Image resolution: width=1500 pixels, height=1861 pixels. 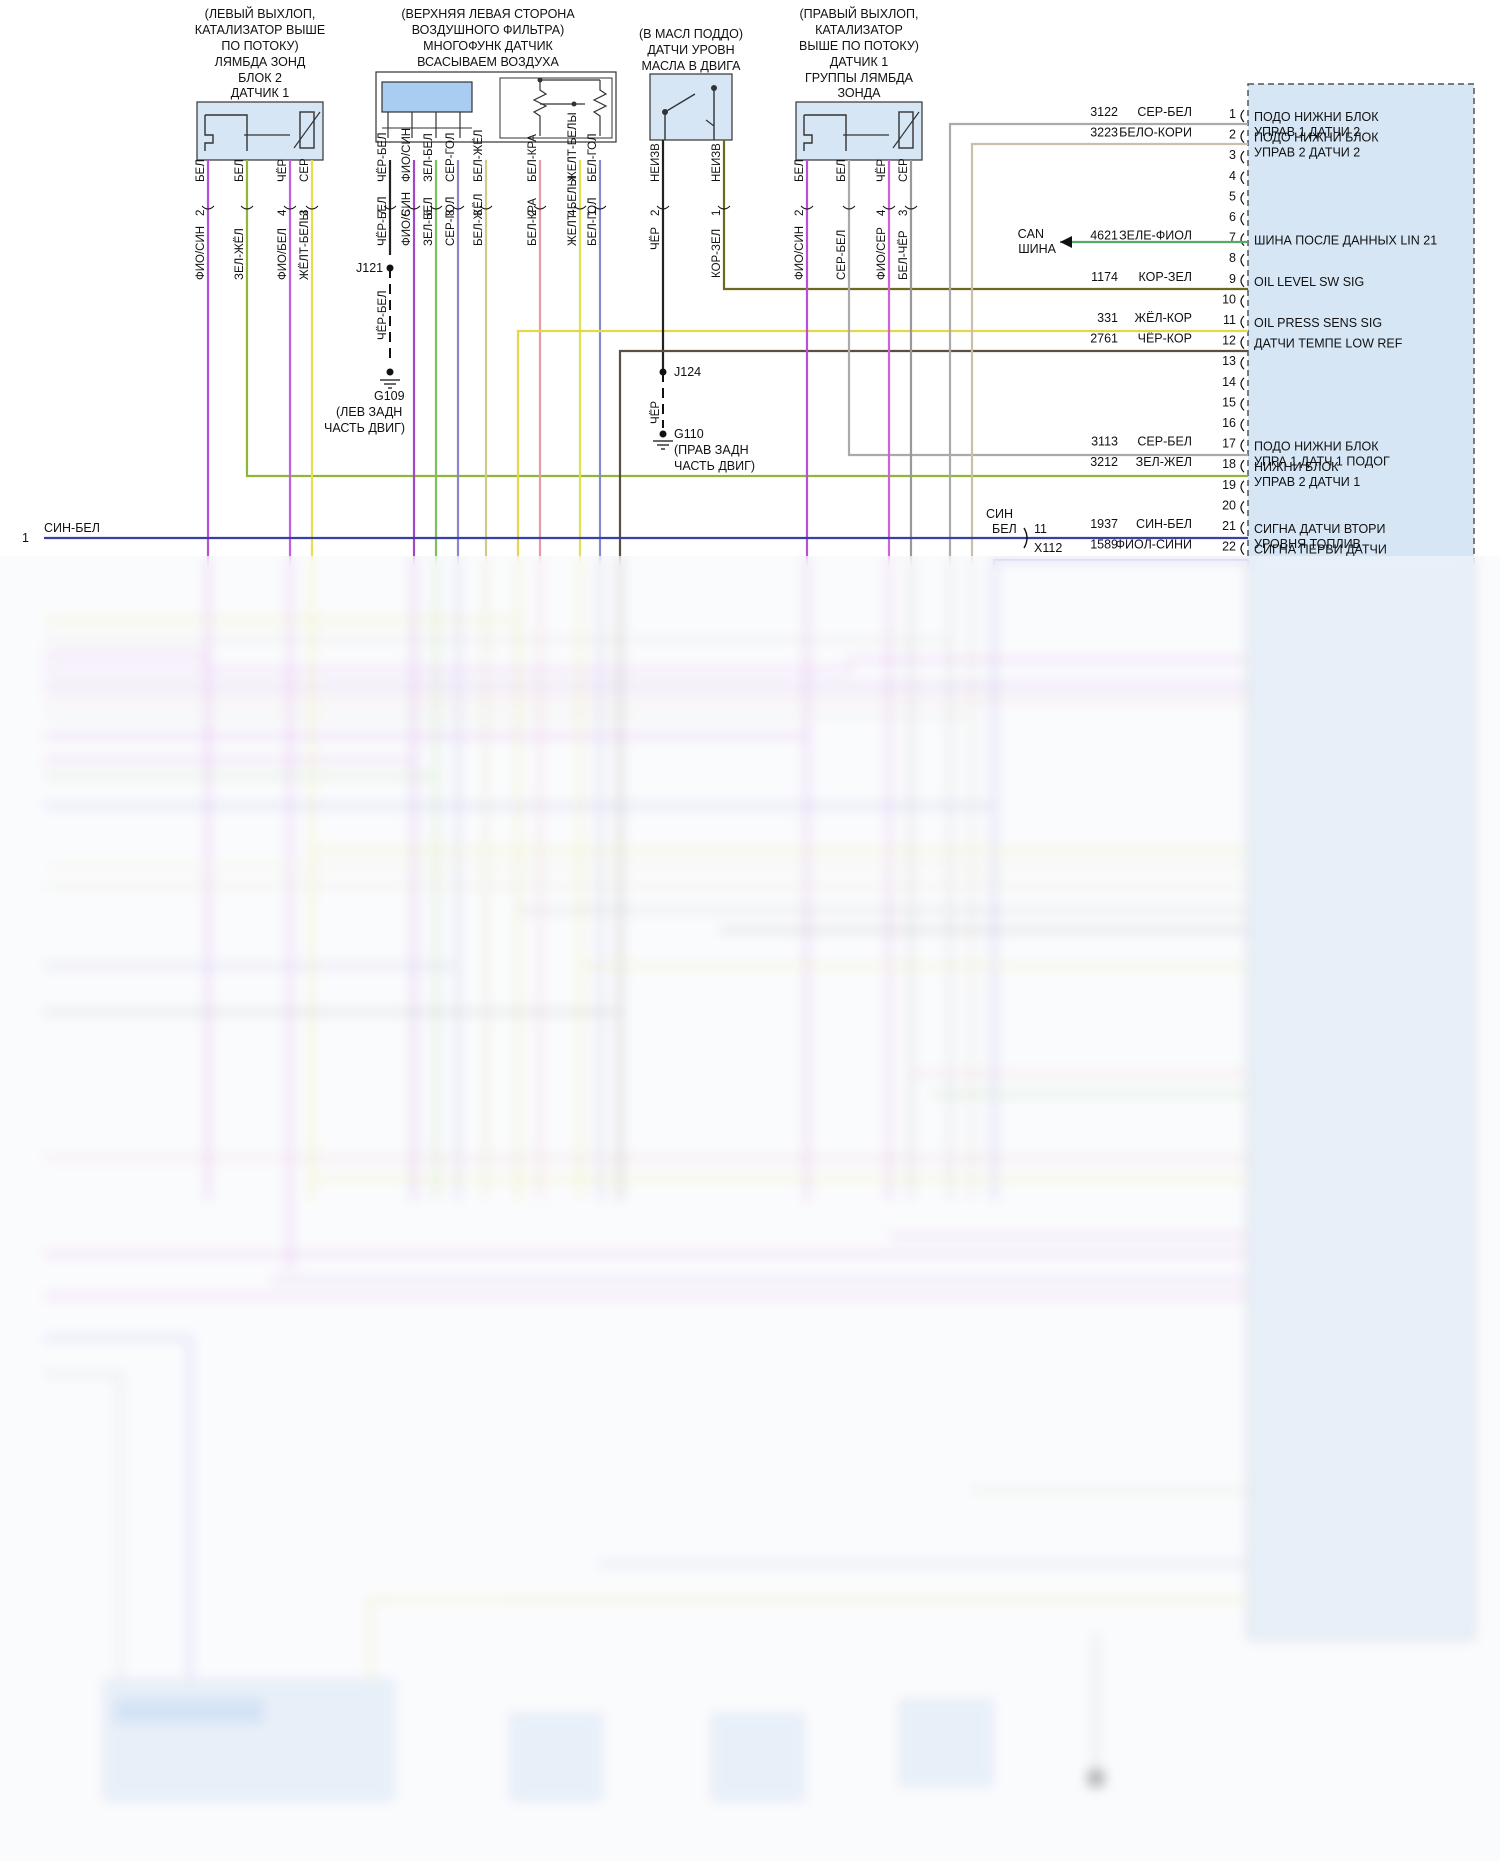 I want to click on maf-wire-label: ЧЁР-БЕЛ, so click(x=383, y=221).